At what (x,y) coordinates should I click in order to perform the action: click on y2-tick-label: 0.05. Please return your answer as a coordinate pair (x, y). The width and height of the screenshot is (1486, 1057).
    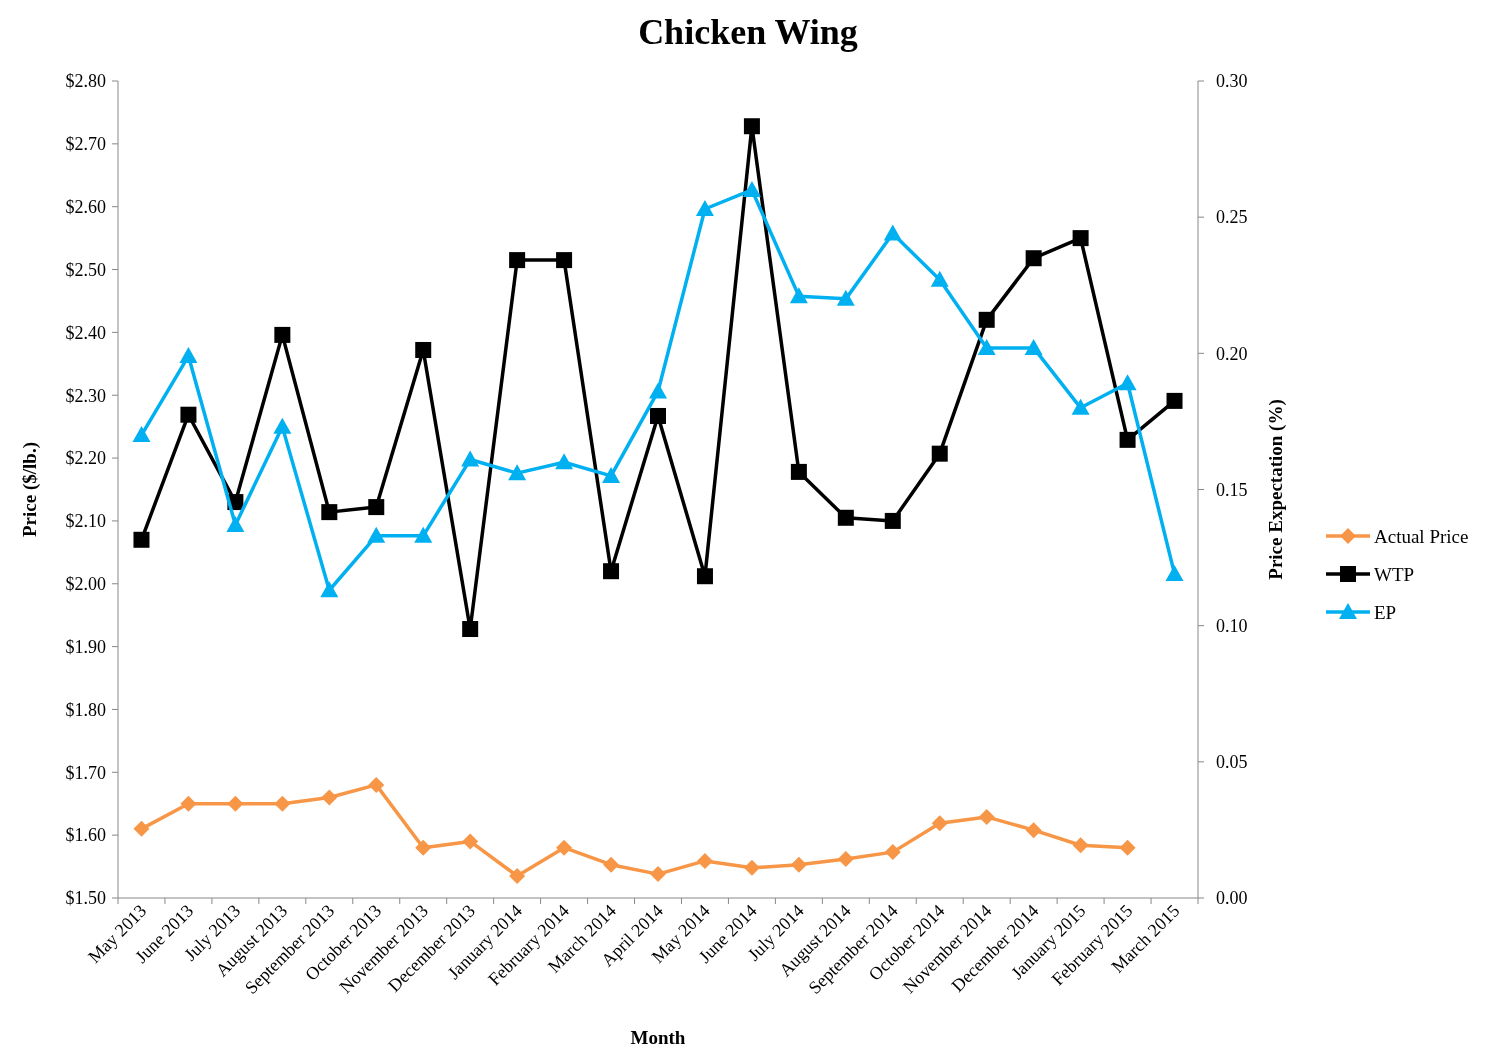
    Looking at the image, I should click on (1232, 762).